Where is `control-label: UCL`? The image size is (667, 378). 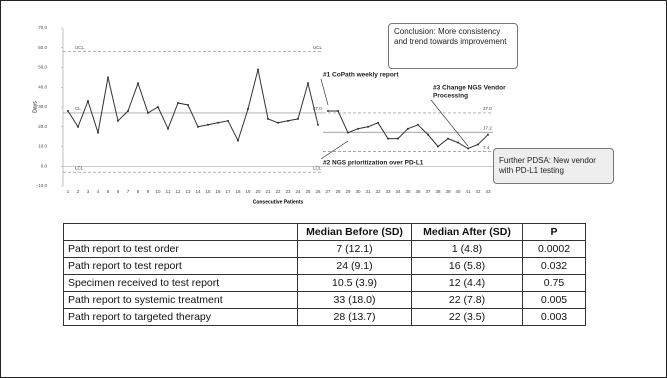
control-label: UCL is located at coordinates (317, 47).